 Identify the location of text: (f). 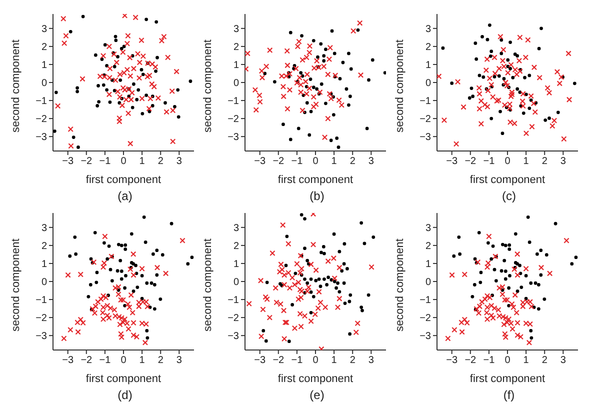
(509, 395).